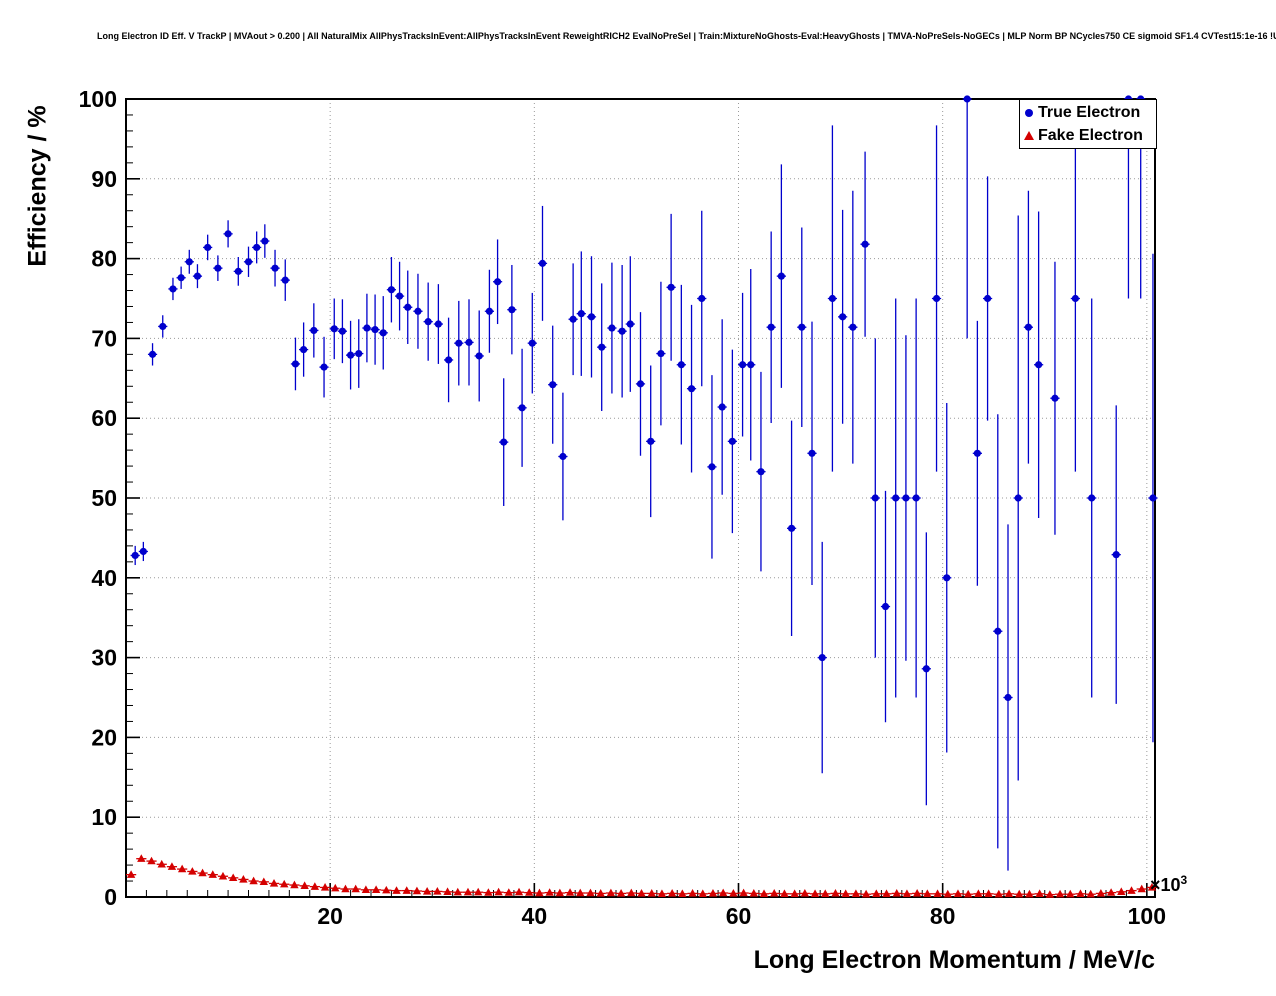 Image resolution: width=1276 pixels, height=996 pixels. What do you see at coordinates (535, 916) in the screenshot?
I see `x-tick-label: 40` at bounding box center [535, 916].